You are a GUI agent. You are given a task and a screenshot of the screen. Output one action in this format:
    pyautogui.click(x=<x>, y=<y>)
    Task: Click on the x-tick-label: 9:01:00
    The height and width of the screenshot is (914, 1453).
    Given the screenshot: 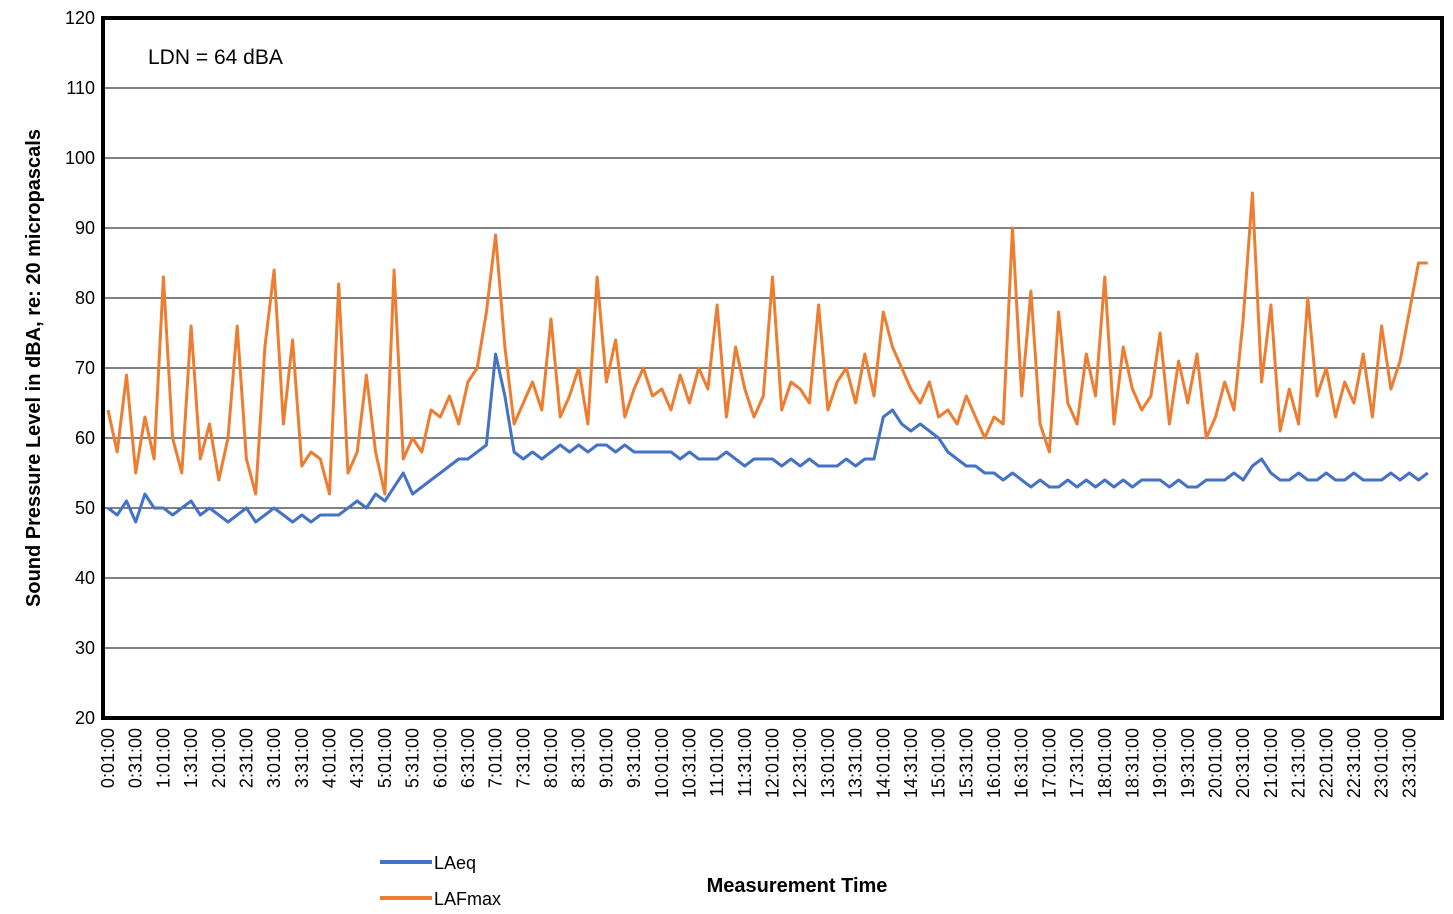 What is the action you would take?
    pyautogui.click(x=606, y=758)
    